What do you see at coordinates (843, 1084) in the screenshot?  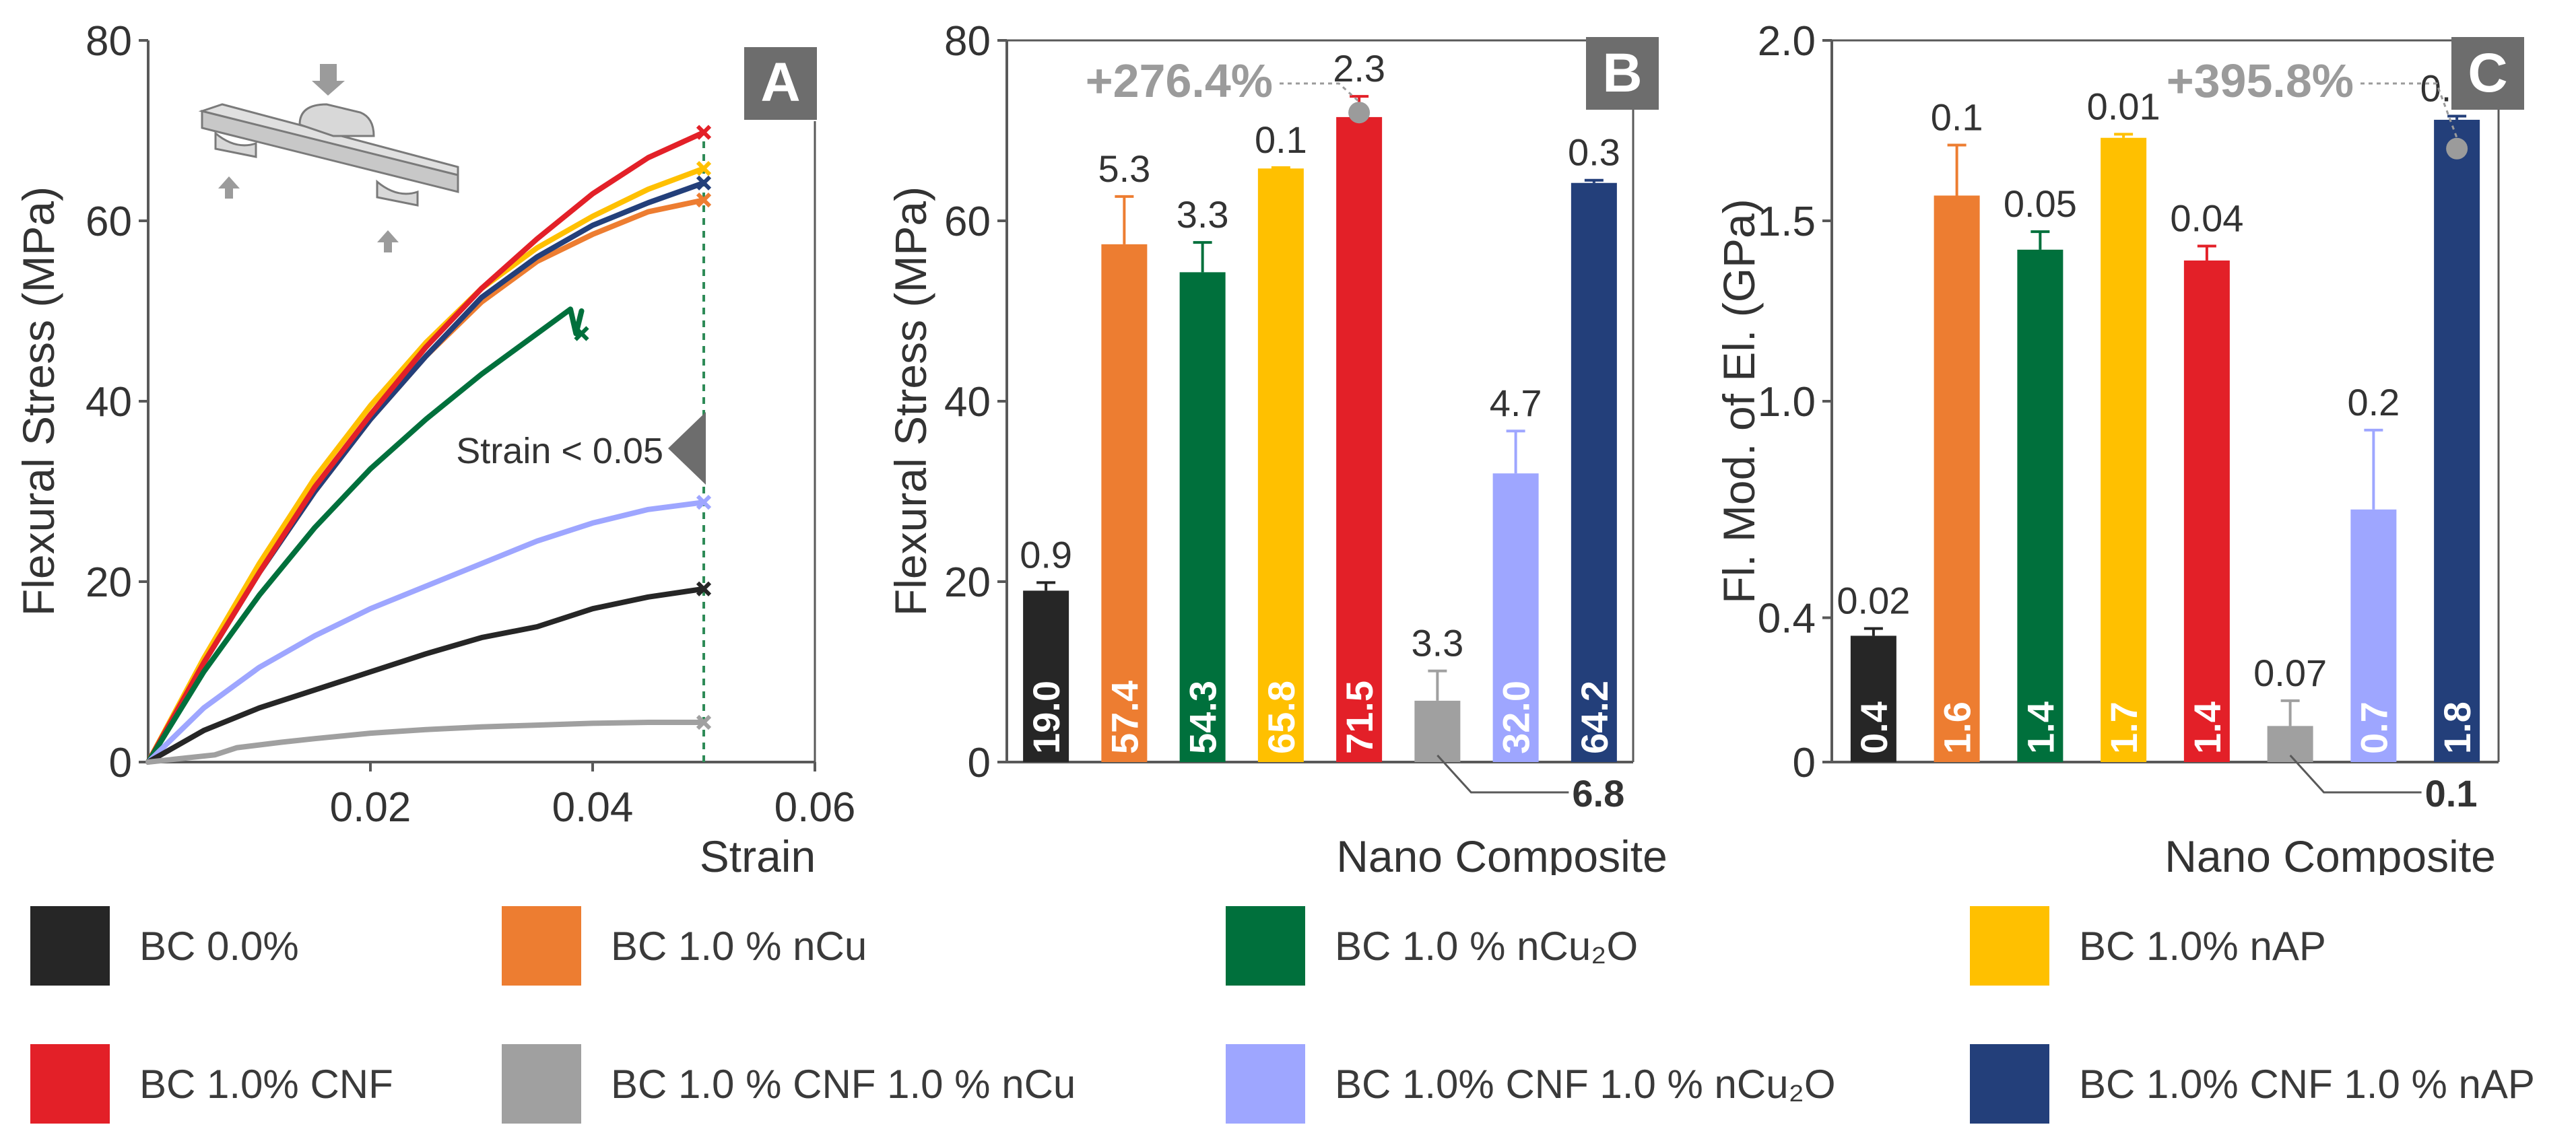 I see `legend-label: BC 1.0 % CNF 1.0 % nCu` at bounding box center [843, 1084].